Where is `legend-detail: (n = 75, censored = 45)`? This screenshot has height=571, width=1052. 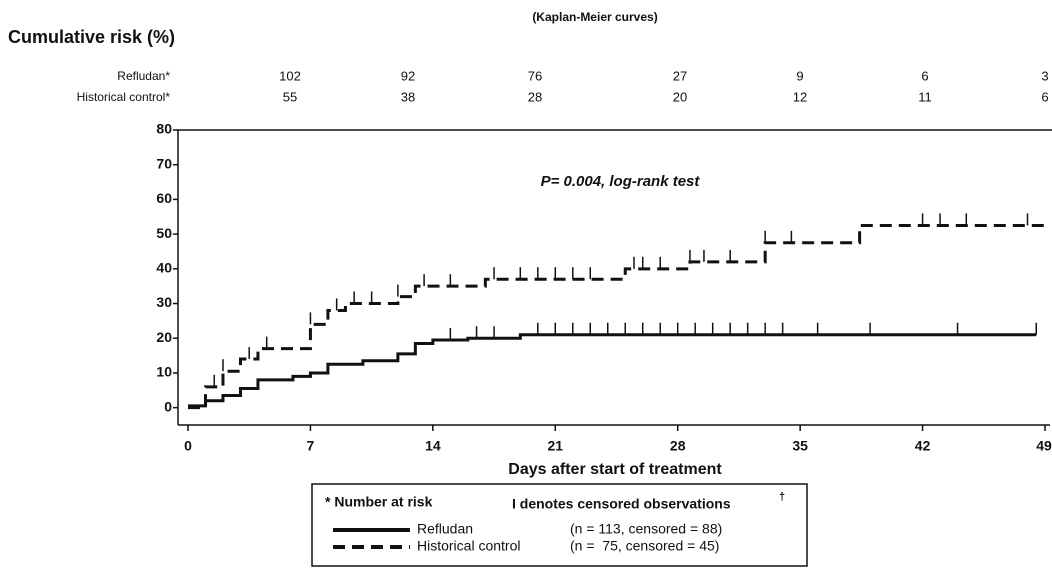
legend-detail: (n = 75, censored = 45) is located at coordinates (644, 546).